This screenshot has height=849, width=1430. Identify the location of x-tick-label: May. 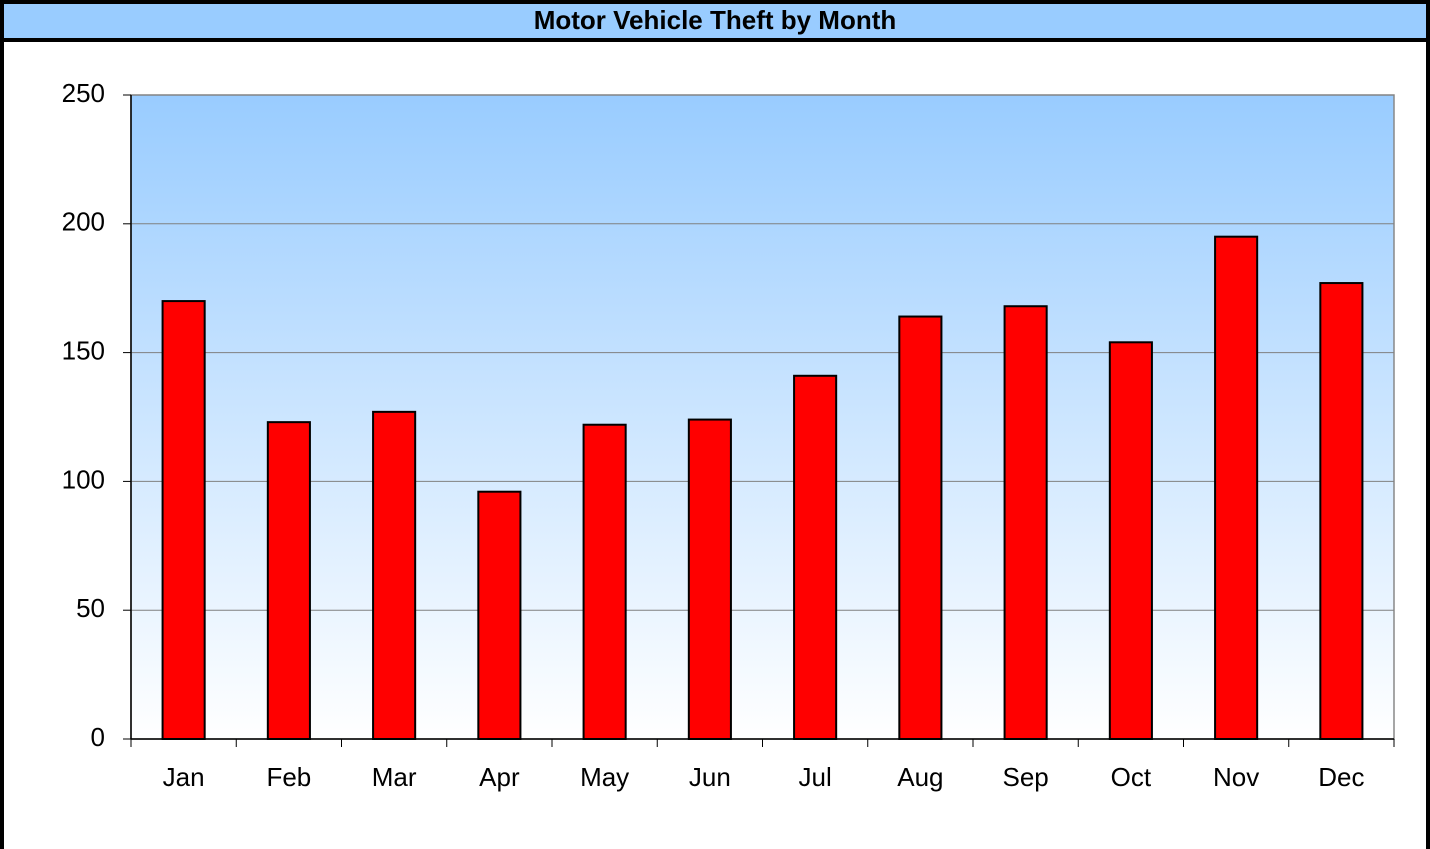
(604, 777).